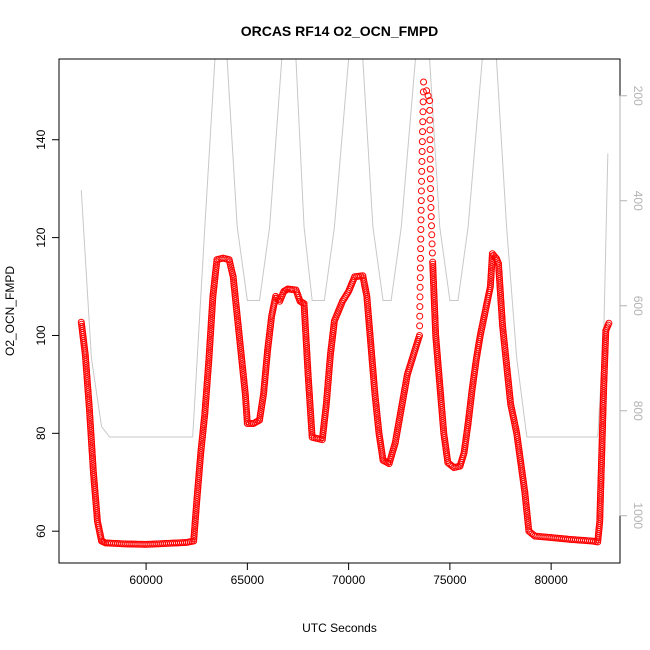 This screenshot has width=650, height=650. I want to click on x-tick-label: 65000, so click(248, 580).